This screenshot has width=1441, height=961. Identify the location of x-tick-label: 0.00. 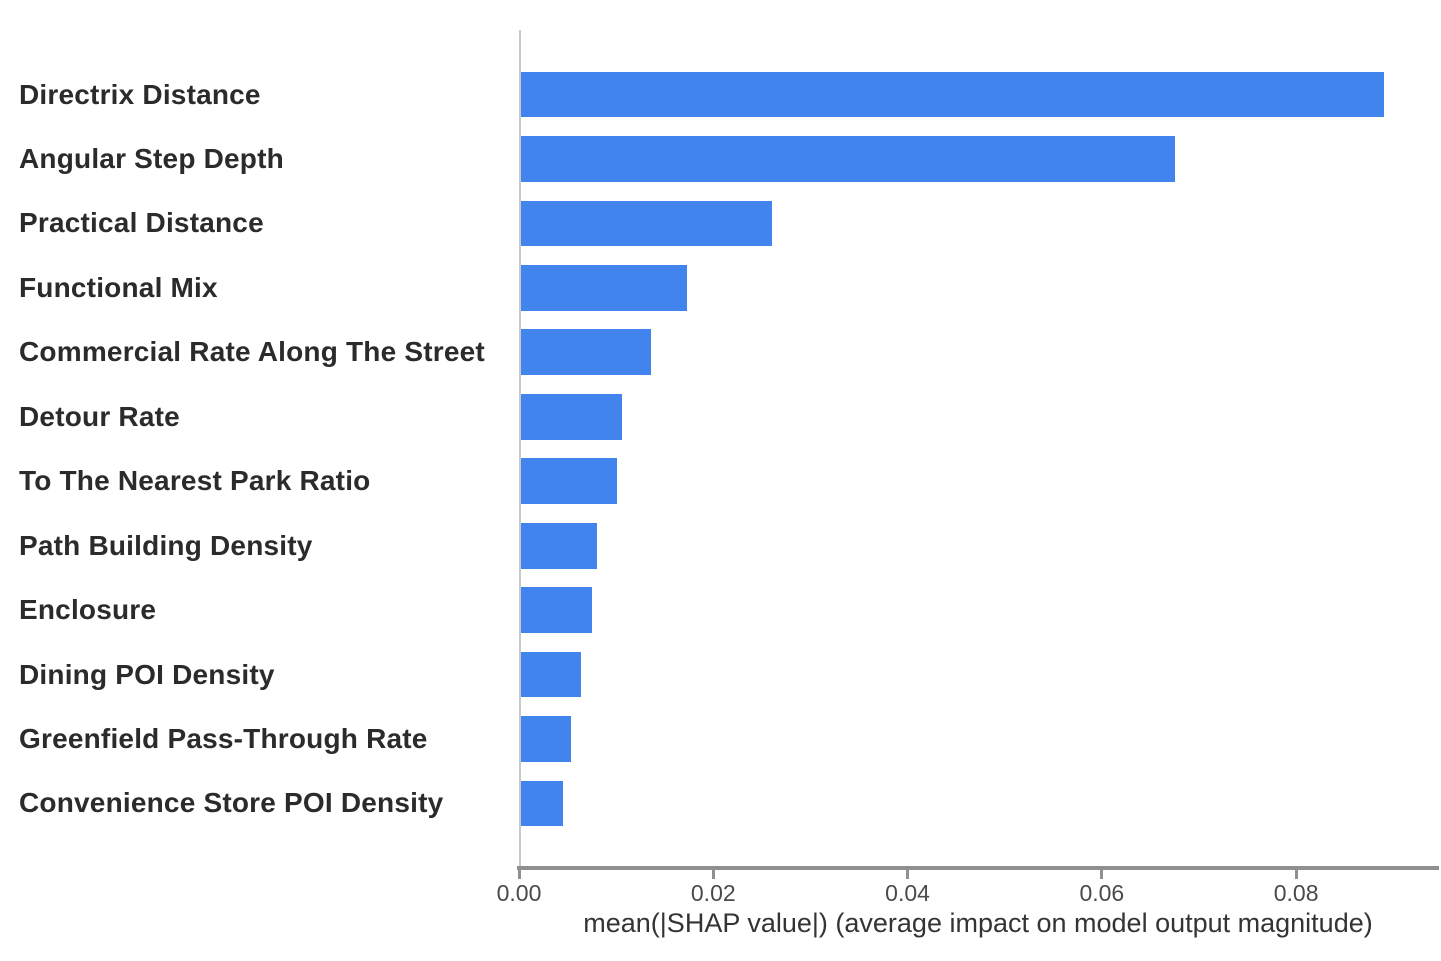
(519, 893).